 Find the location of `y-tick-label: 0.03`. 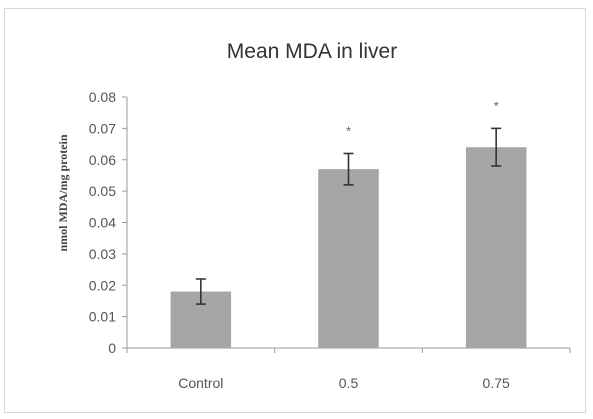

y-tick-label: 0.03 is located at coordinates (102, 254).